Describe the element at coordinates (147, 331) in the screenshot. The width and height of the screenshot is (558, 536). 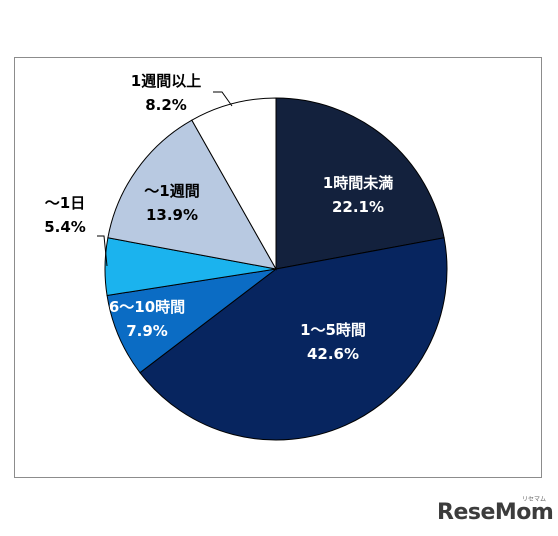
I see `slice-value-label: 7.9%` at that location.